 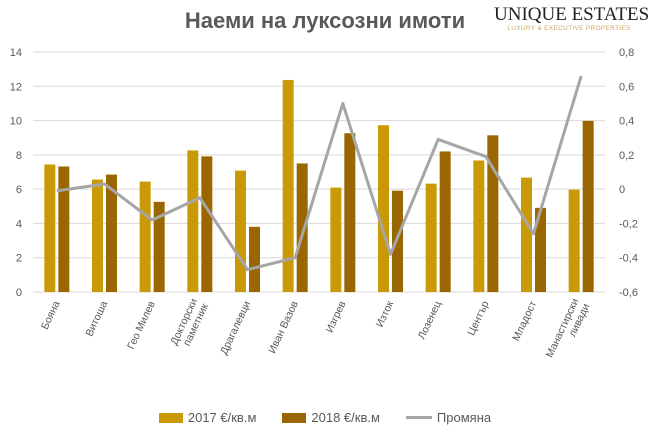 I want to click on x-tick-label: Драгалевци, so click(x=235, y=327).